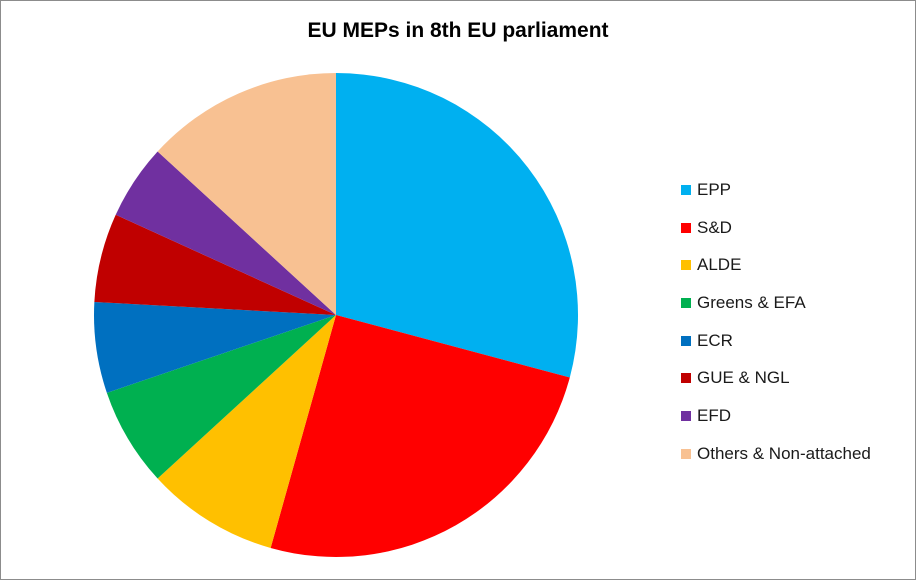 The image size is (916, 580). I want to click on legend-label: Greens & EFA, so click(751, 302).